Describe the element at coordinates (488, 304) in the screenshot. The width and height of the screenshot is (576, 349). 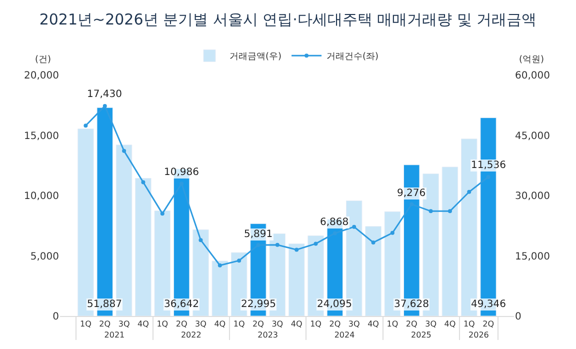
I see `data-label: 49,346` at that location.